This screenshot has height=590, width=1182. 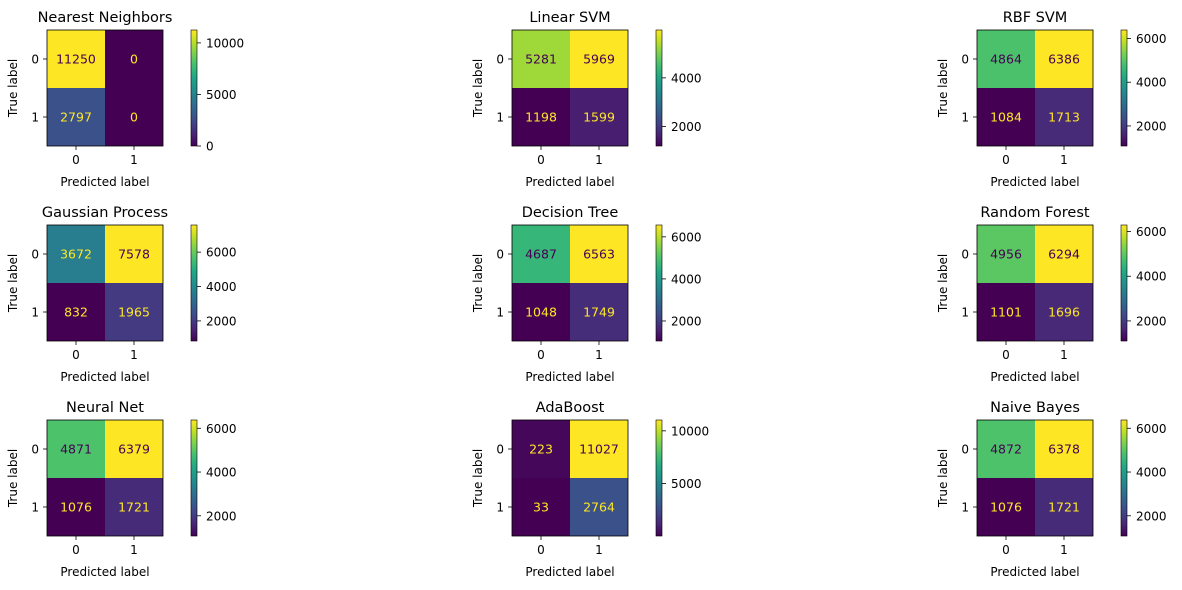 I want to click on cell-value: 0, so click(x=134, y=117).